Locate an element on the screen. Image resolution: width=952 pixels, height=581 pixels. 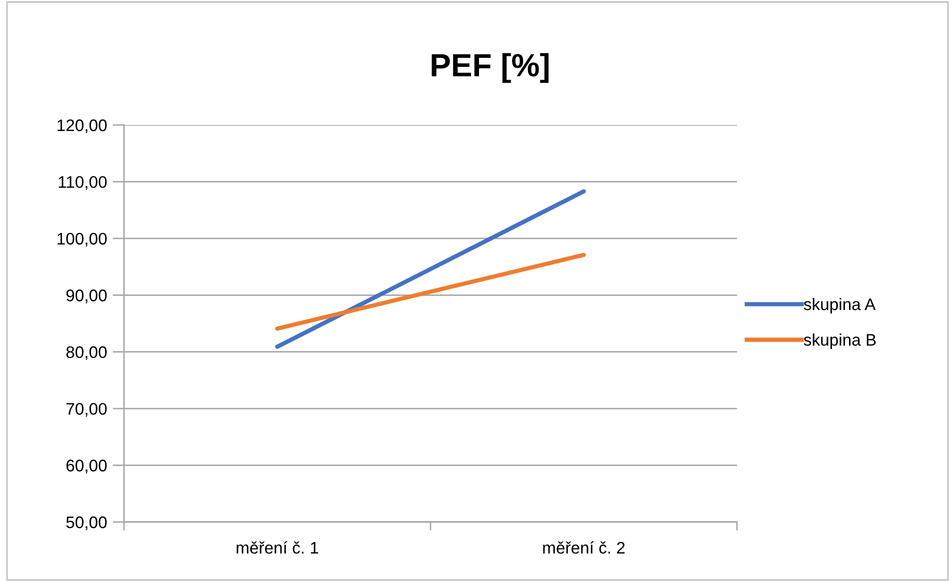
y-tick-label: 120,00 is located at coordinates (82, 126).